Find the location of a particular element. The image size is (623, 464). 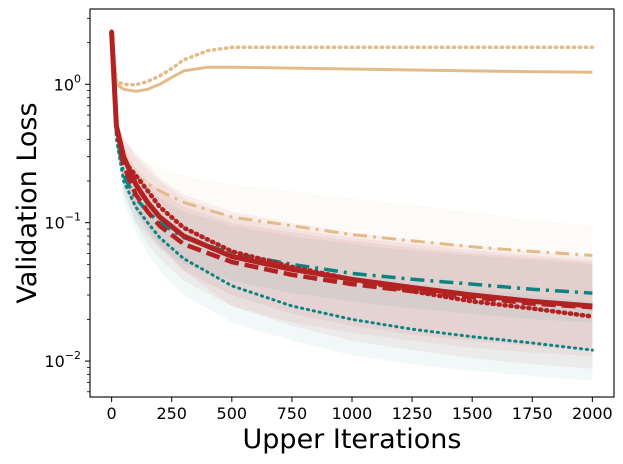

x-tick-label: 500 is located at coordinates (232, 413).